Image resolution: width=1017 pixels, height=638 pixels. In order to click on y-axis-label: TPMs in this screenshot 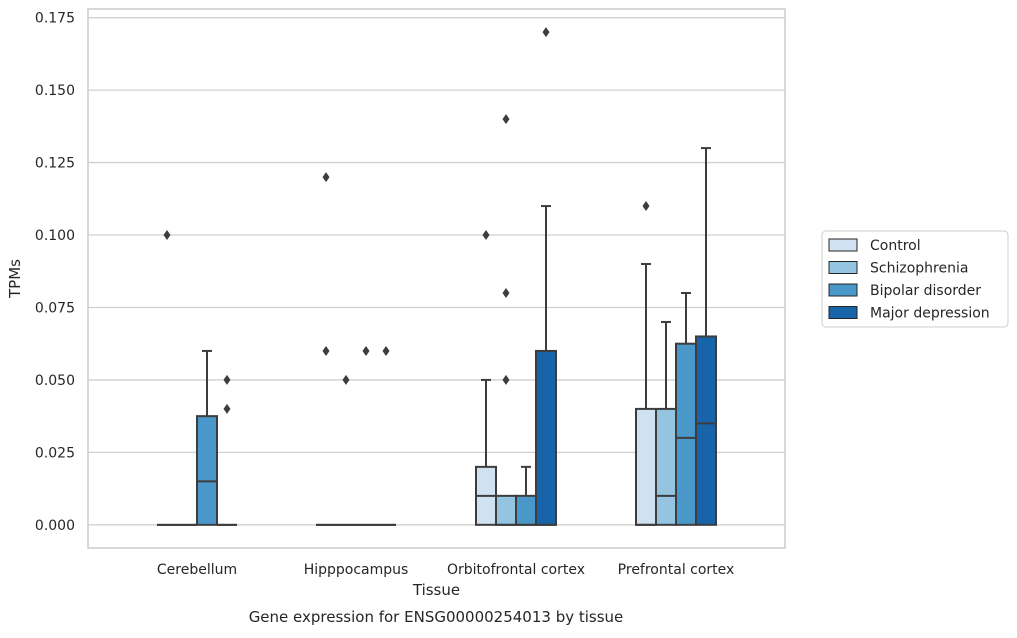, I will do `click(15, 279)`.